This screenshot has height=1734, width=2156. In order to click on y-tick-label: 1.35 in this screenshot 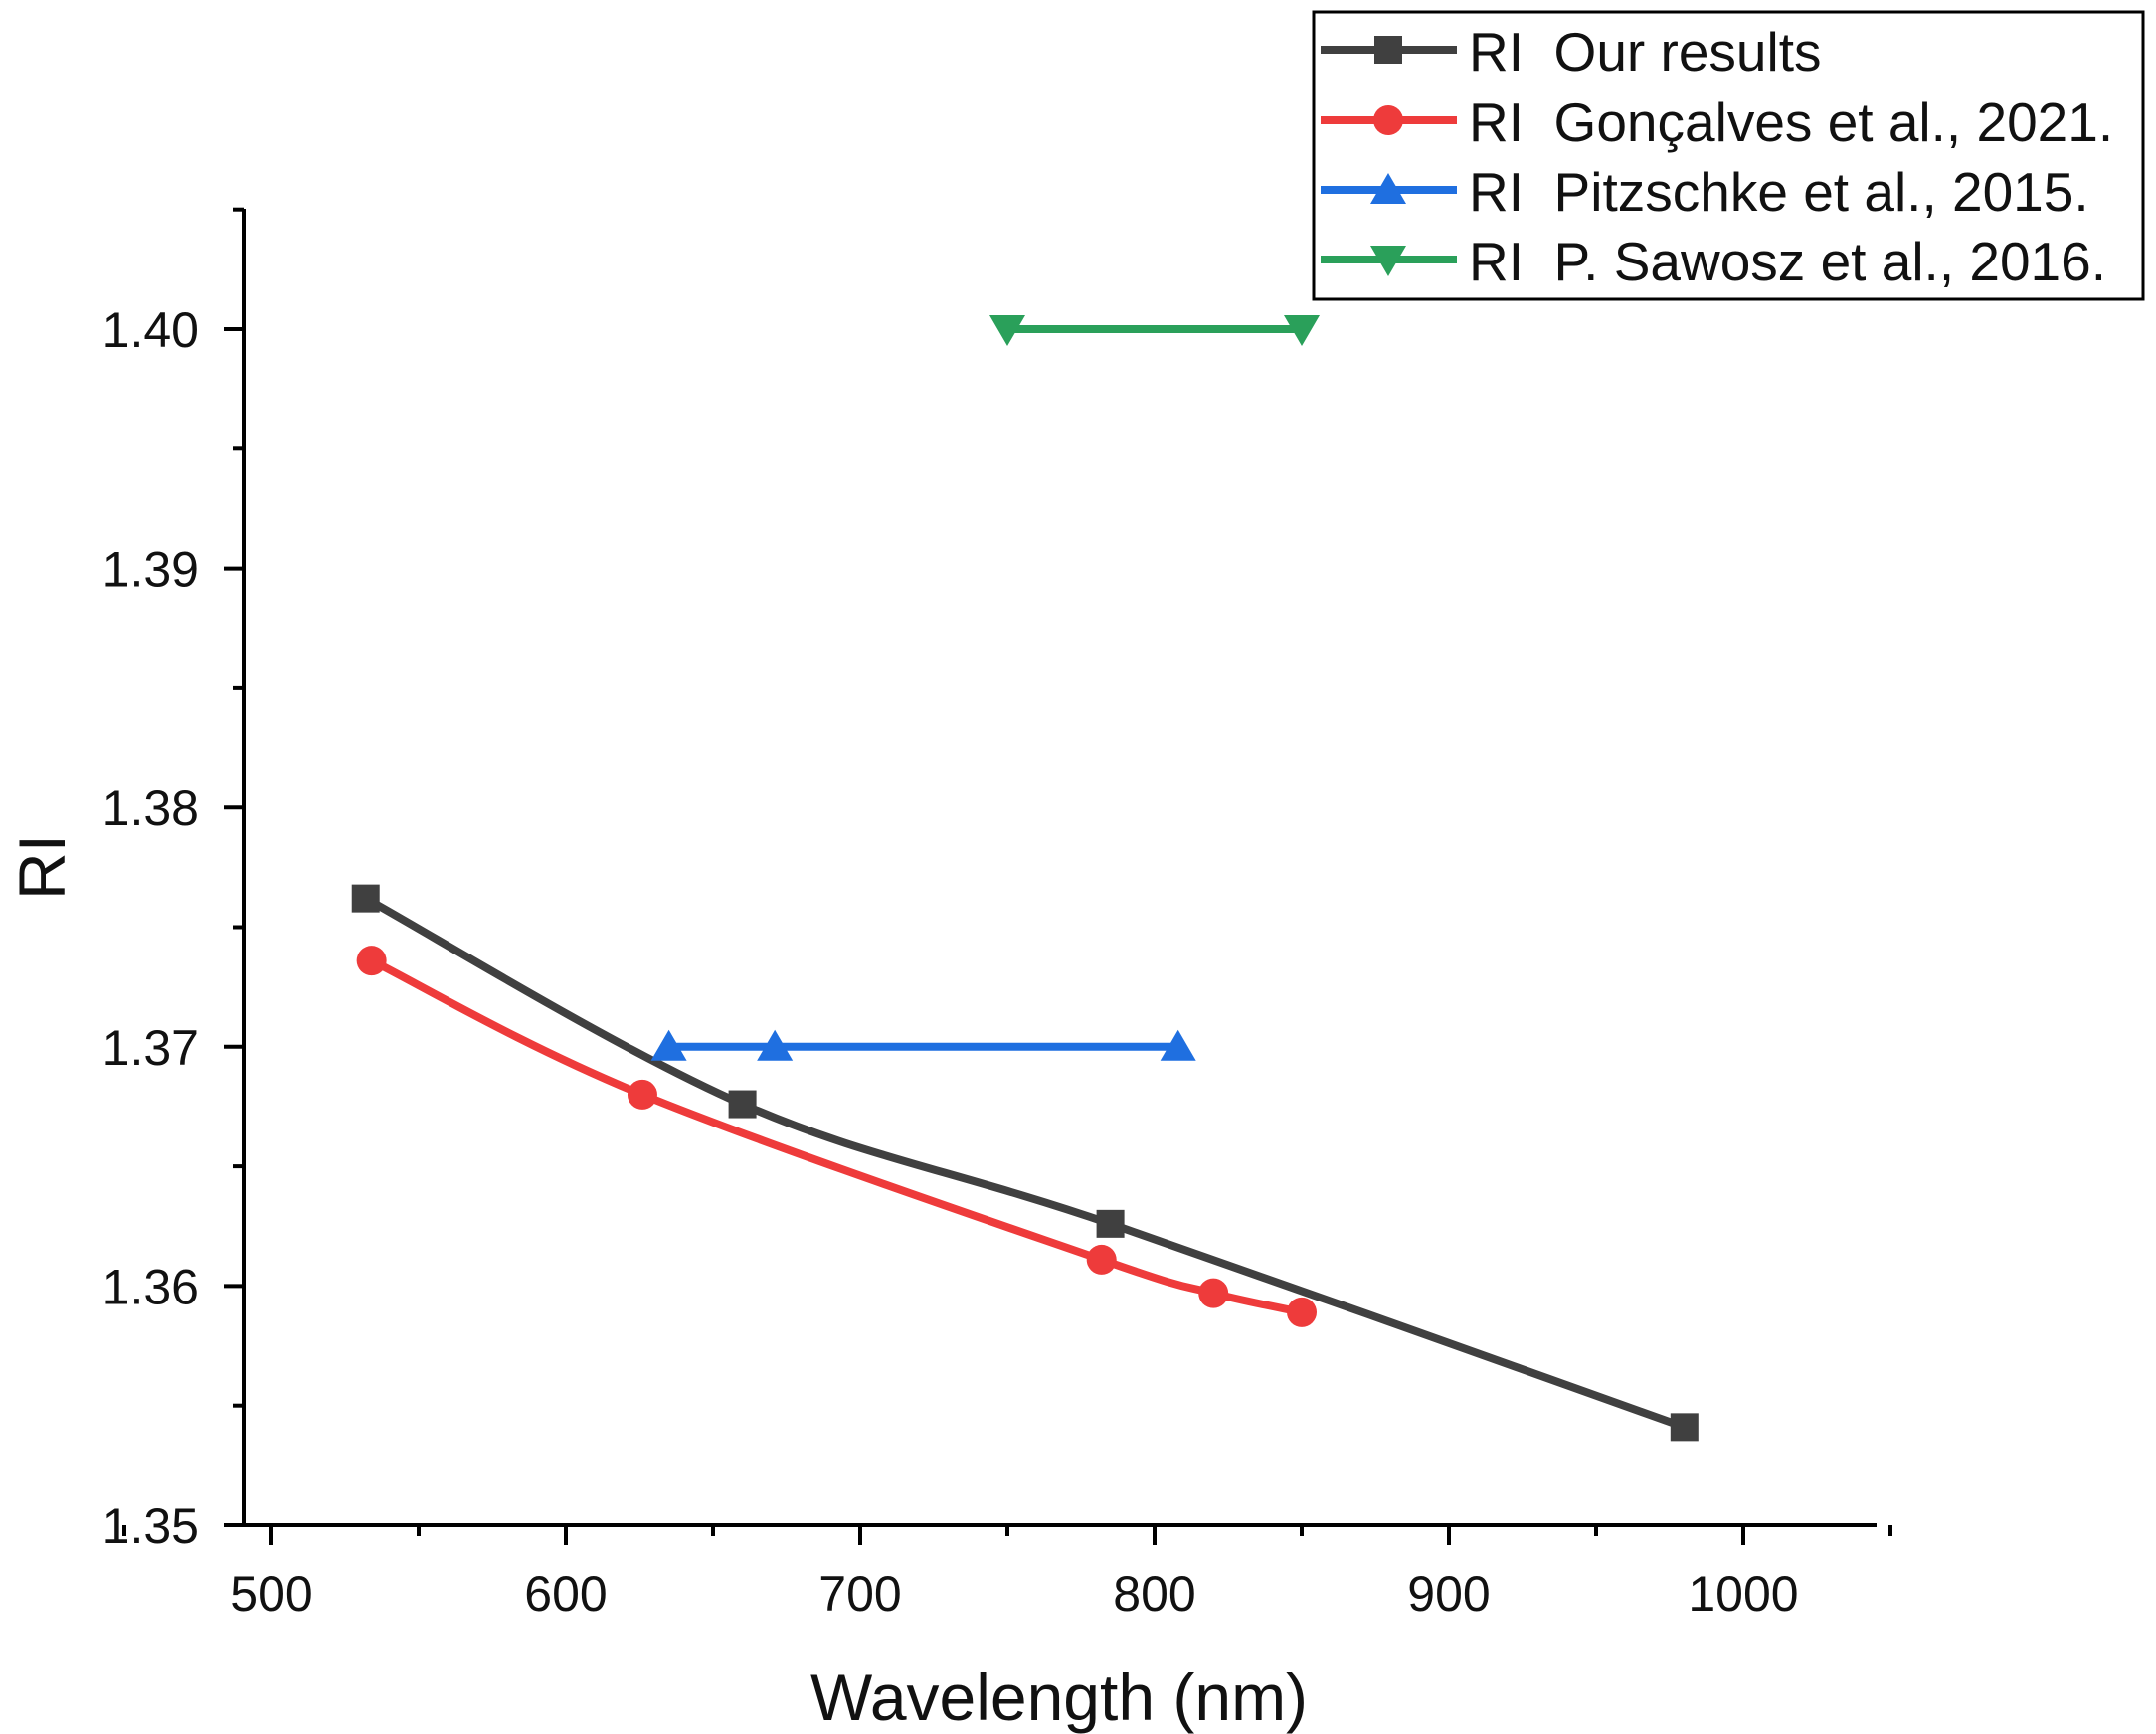, I will do `click(150, 1526)`.